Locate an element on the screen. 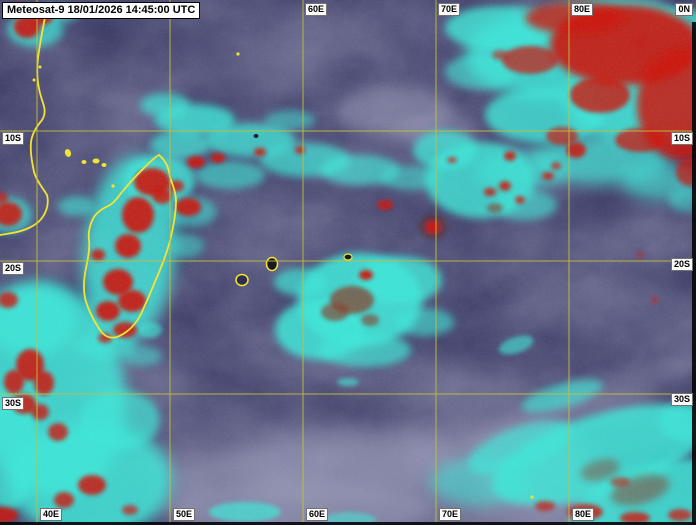 This screenshot has width=696, height=525. lat-label-right-30s: 30S is located at coordinates (681, 399).